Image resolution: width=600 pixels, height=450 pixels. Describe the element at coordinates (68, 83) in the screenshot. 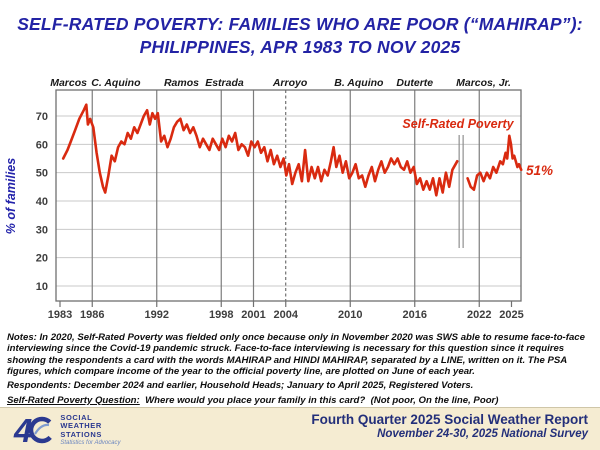

I see `president-label: Marcos` at that location.